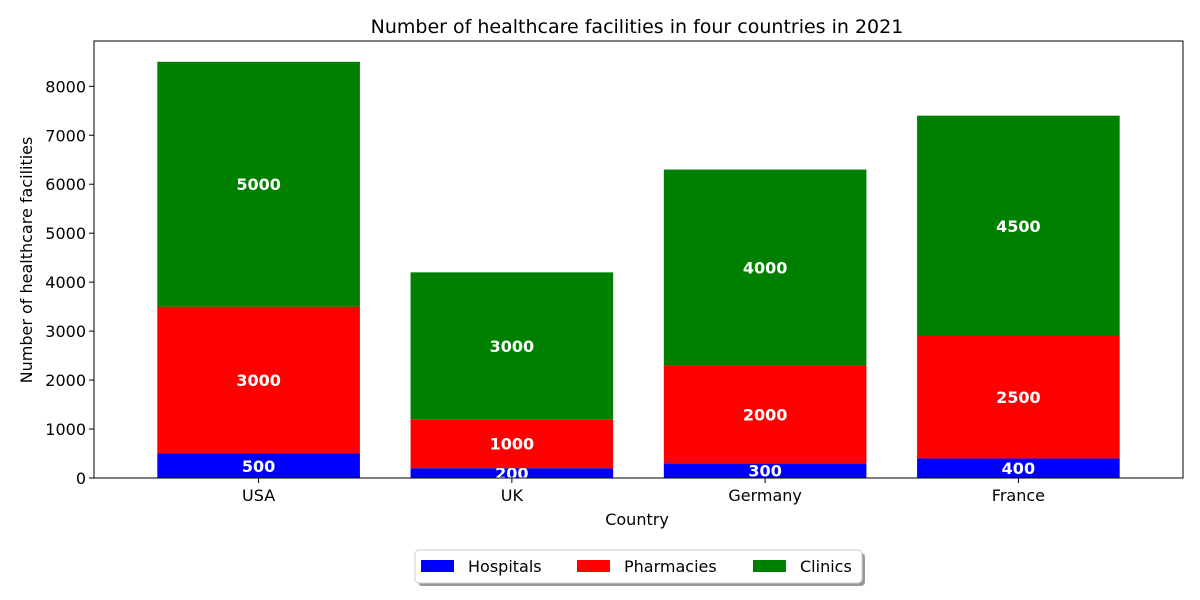 This screenshot has width=1200, height=600. I want to click on legend-swatch-clinics, so click(769, 566).